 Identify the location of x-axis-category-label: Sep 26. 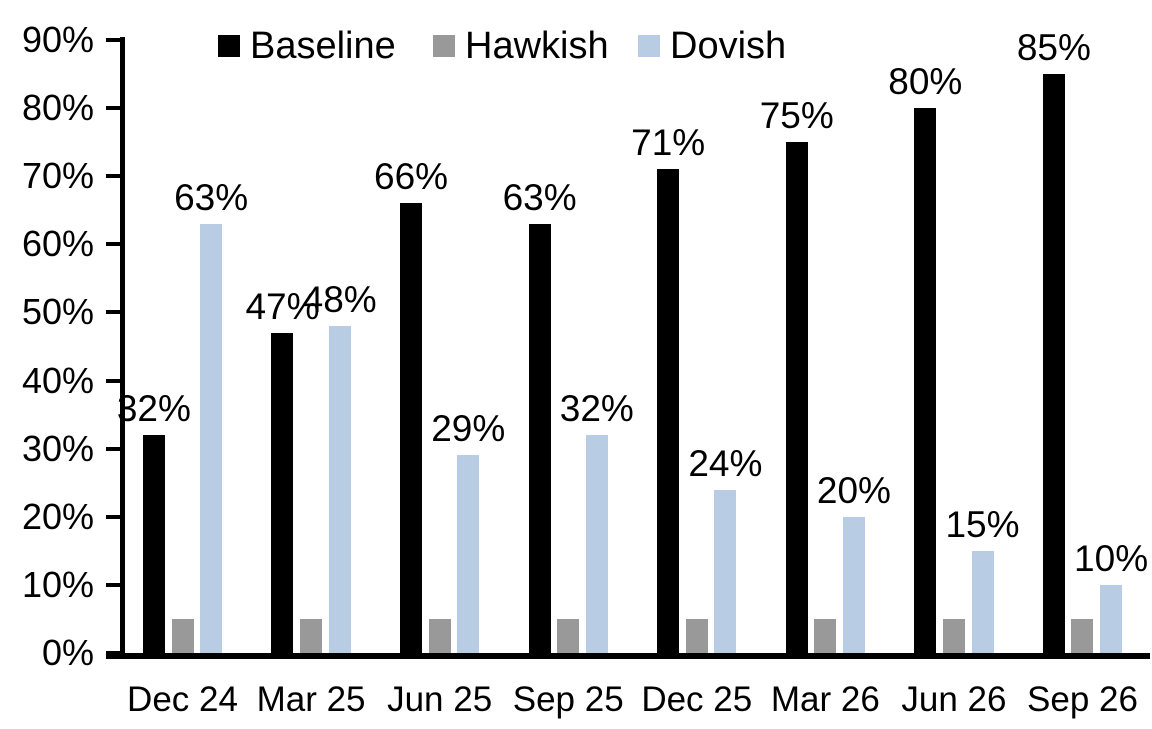
(1082, 699).